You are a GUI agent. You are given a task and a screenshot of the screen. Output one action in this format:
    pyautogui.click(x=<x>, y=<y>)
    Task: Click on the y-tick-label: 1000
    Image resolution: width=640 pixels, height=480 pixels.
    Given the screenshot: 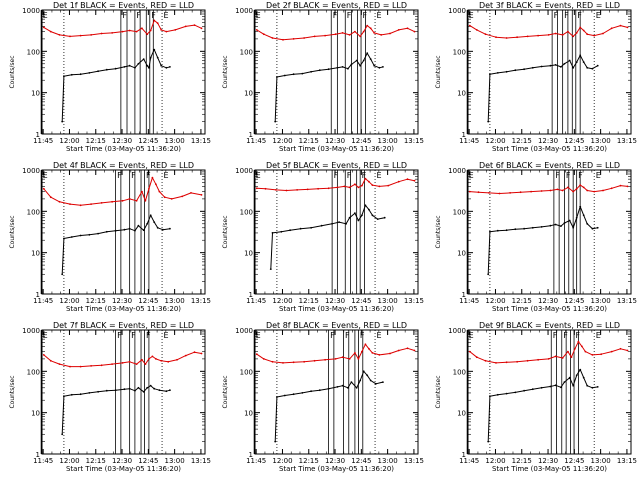 What is the action you would take?
    pyautogui.click(x=457, y=171)
    